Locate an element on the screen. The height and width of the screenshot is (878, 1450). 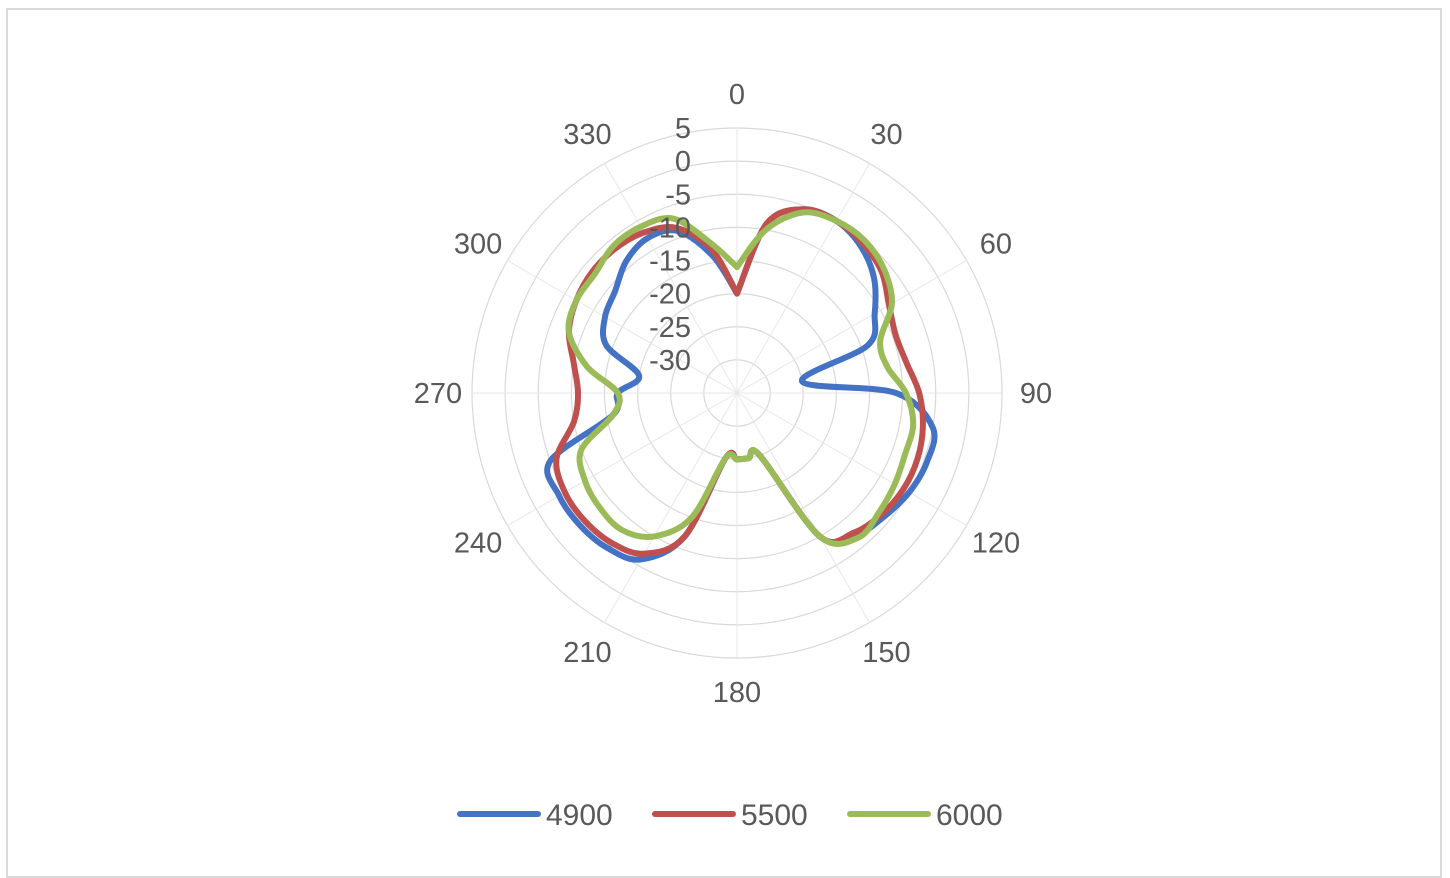
radial-tick-label: 5 is located at coordinates (683, 129).